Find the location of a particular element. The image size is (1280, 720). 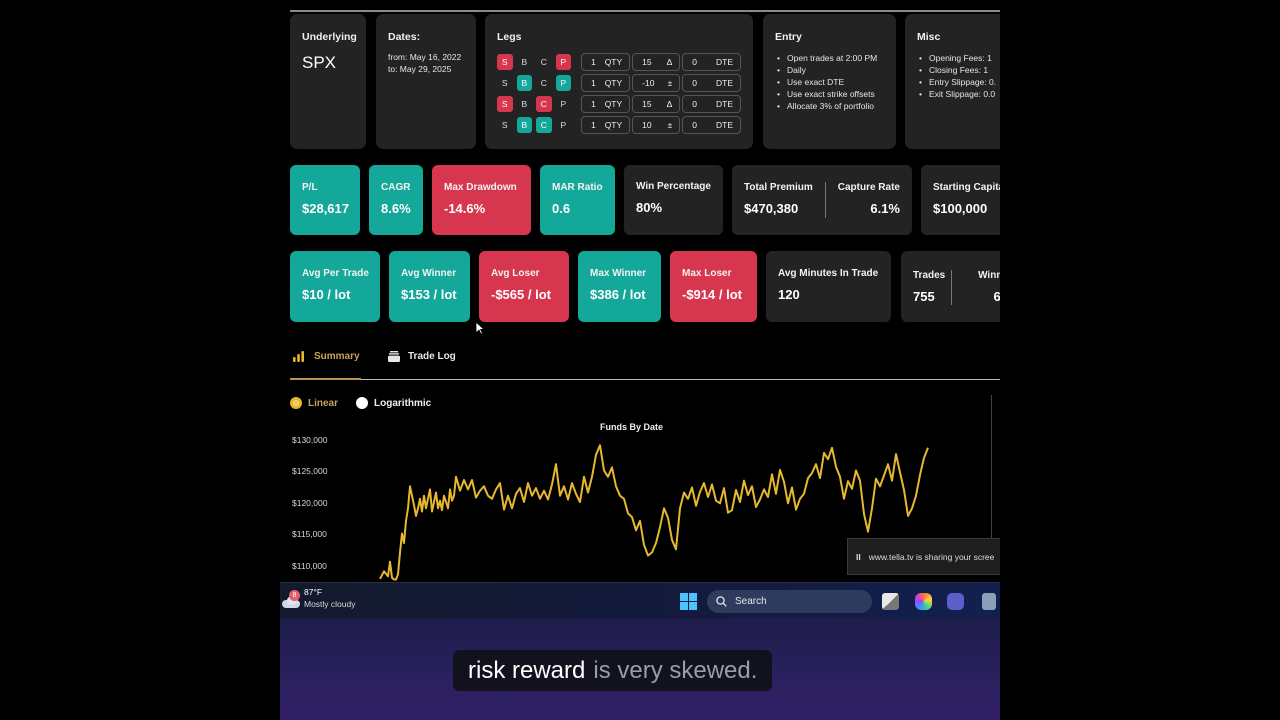

pl-label: P/L is located at coordinates (310, 187).